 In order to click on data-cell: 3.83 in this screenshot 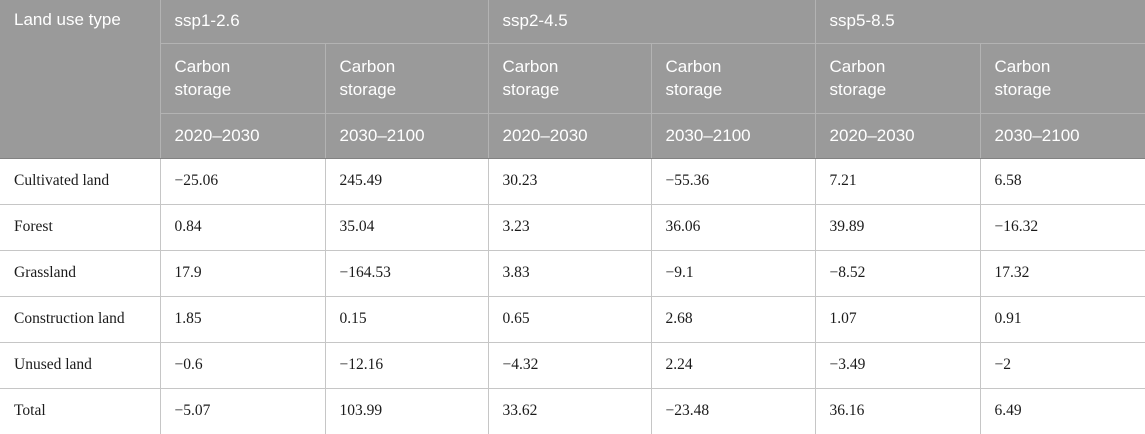, I will do `click(569, 272)`.